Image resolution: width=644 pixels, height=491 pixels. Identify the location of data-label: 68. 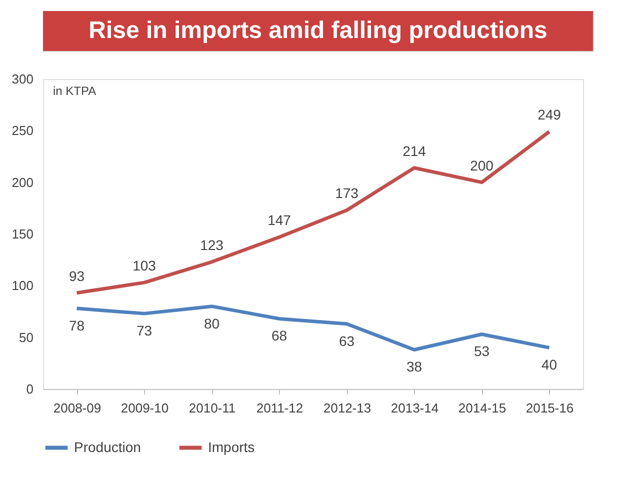
(279, 336).